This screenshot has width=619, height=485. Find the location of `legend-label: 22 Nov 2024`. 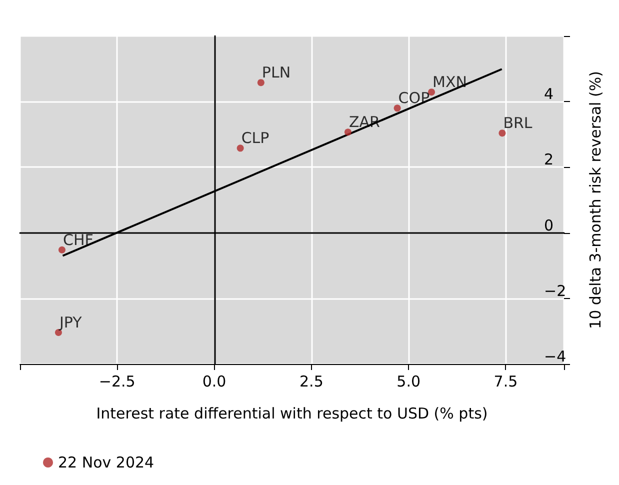

legend-label: 22 Nov 2024 is located at coordinates (106, 463).